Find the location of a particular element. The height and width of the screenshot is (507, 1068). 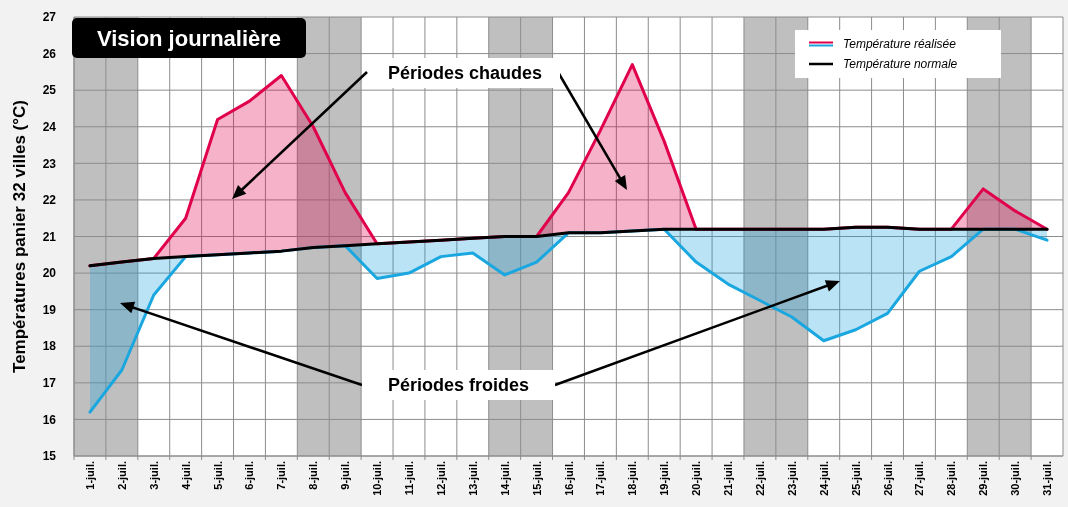

x-tick-label: 23-juil. is located at coordinates (791, 478).